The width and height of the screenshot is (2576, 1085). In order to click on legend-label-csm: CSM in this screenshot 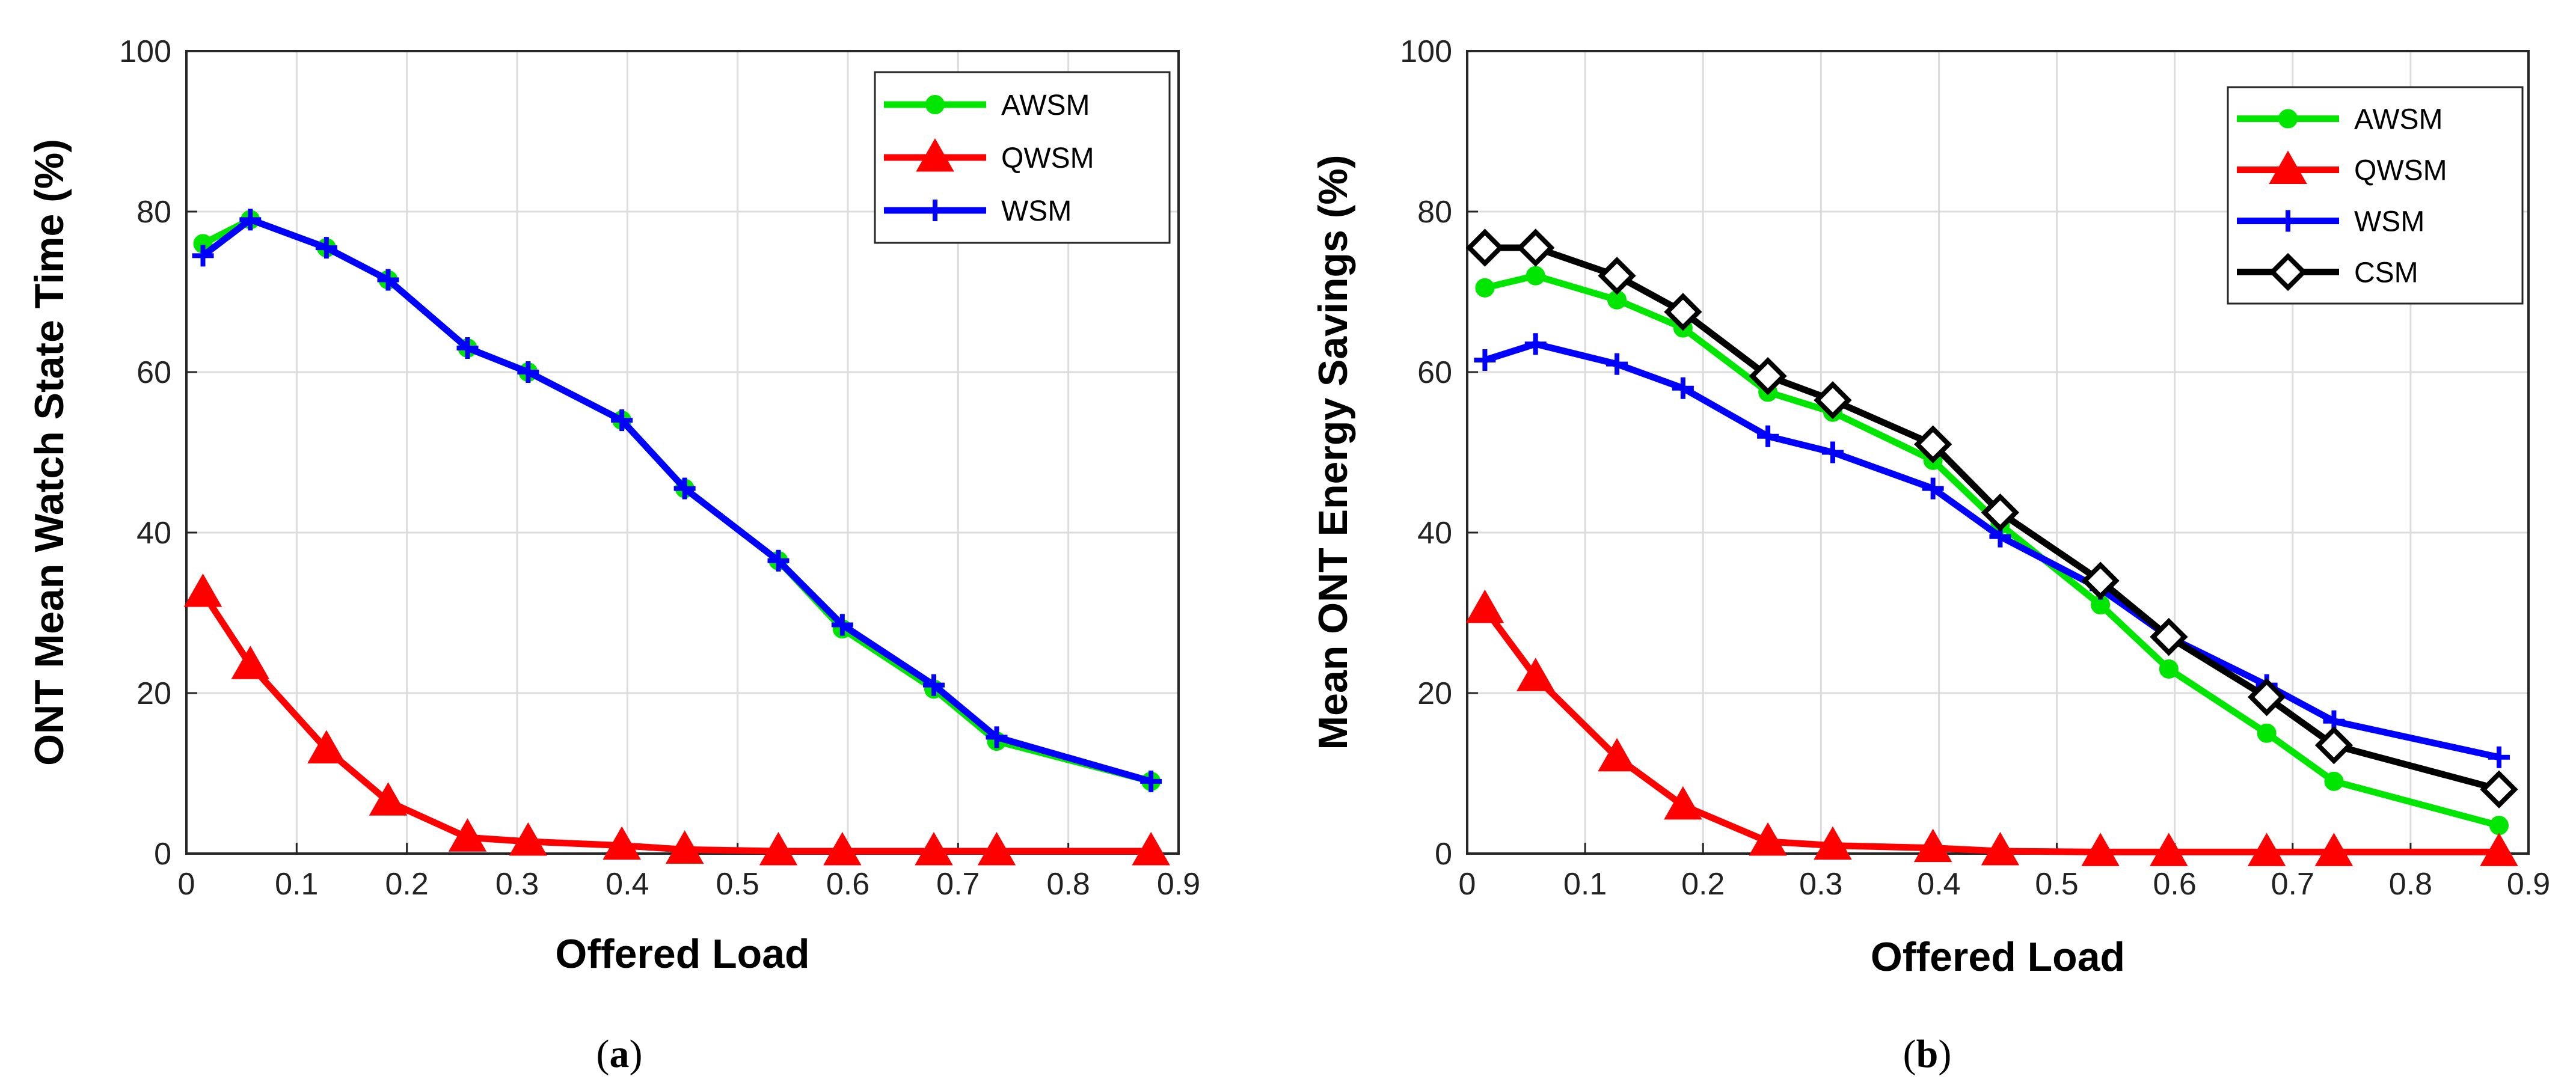, I will do `click(2386, 273)`.